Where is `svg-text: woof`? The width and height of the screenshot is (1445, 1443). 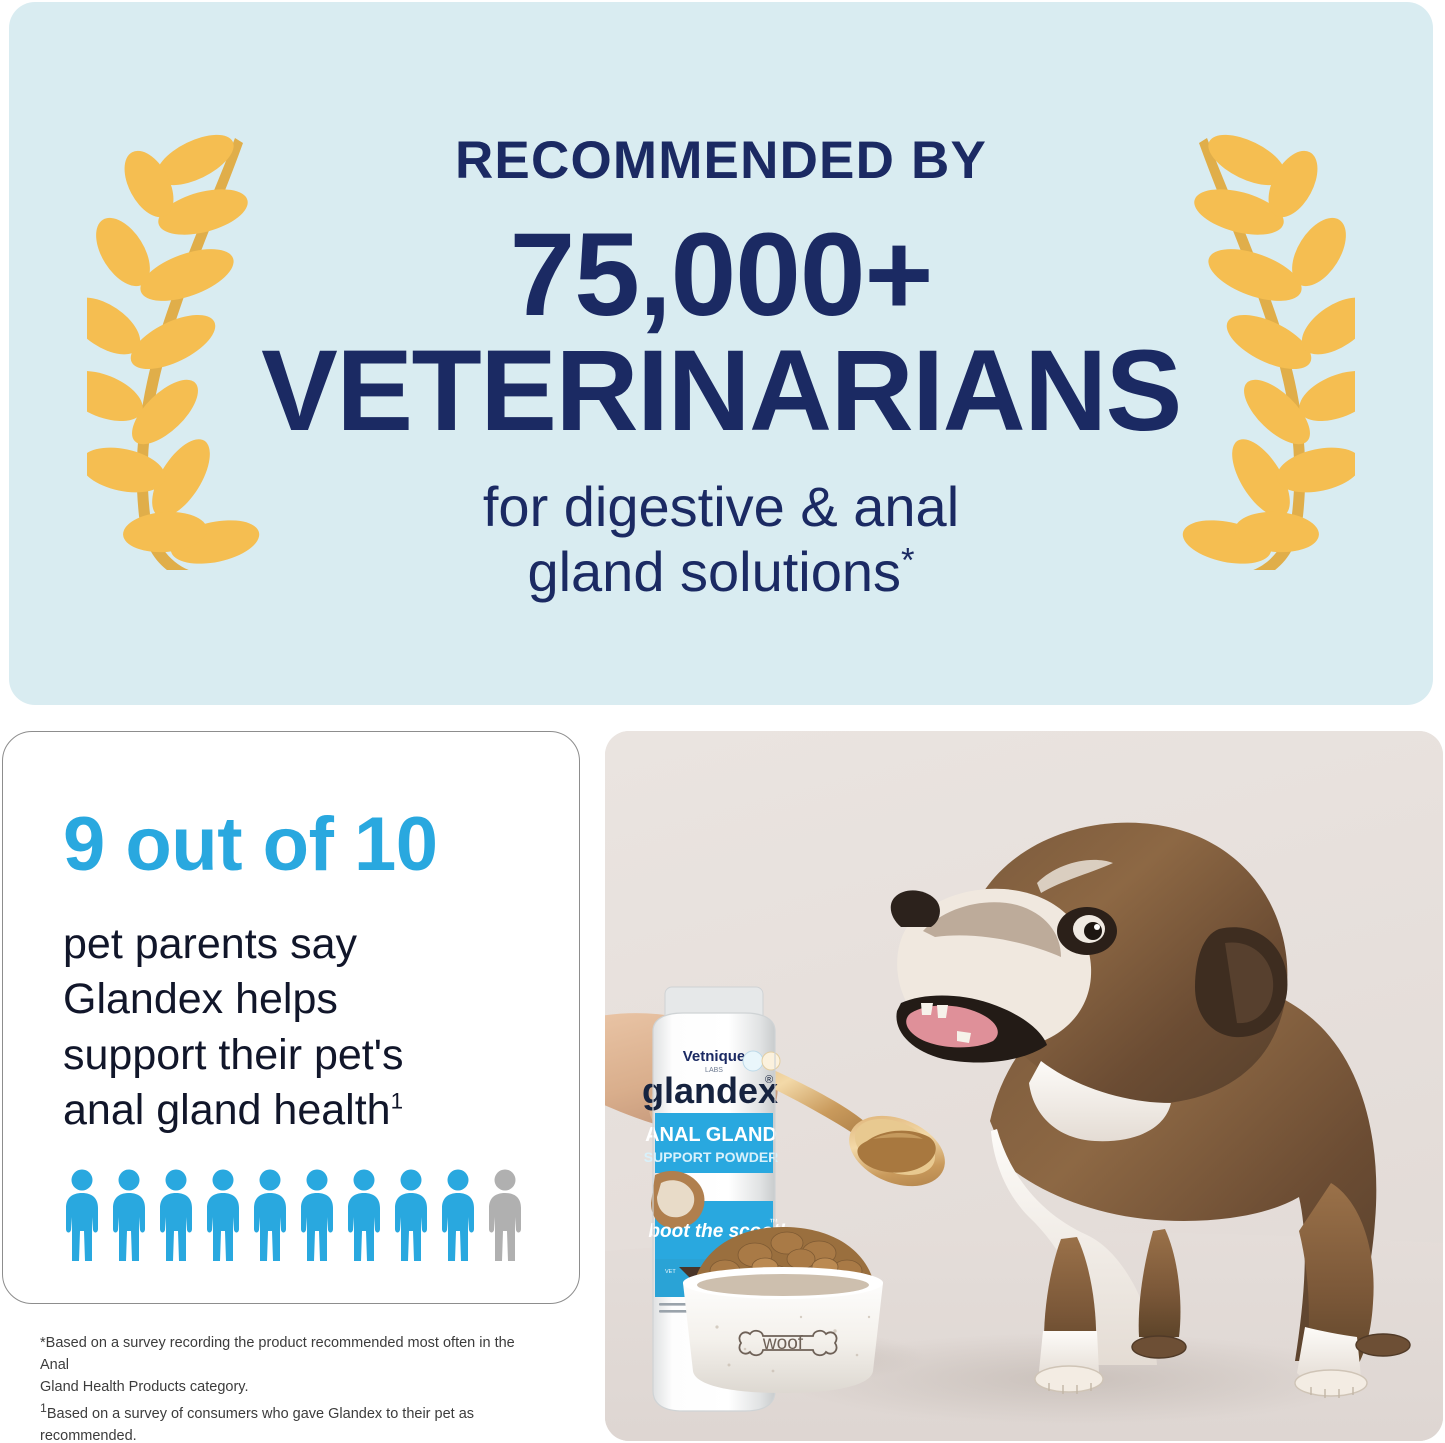
svg-text: woof is located at coordinates (783, 1343).